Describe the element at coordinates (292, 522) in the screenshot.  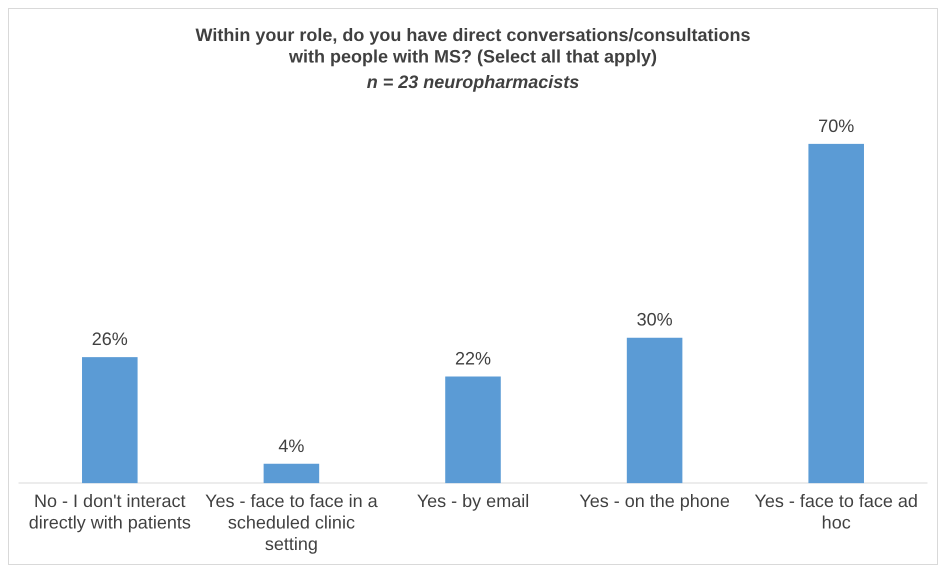
I see `x-tick-label: Yes - face to face in a scheduled clinic setting` at that location.